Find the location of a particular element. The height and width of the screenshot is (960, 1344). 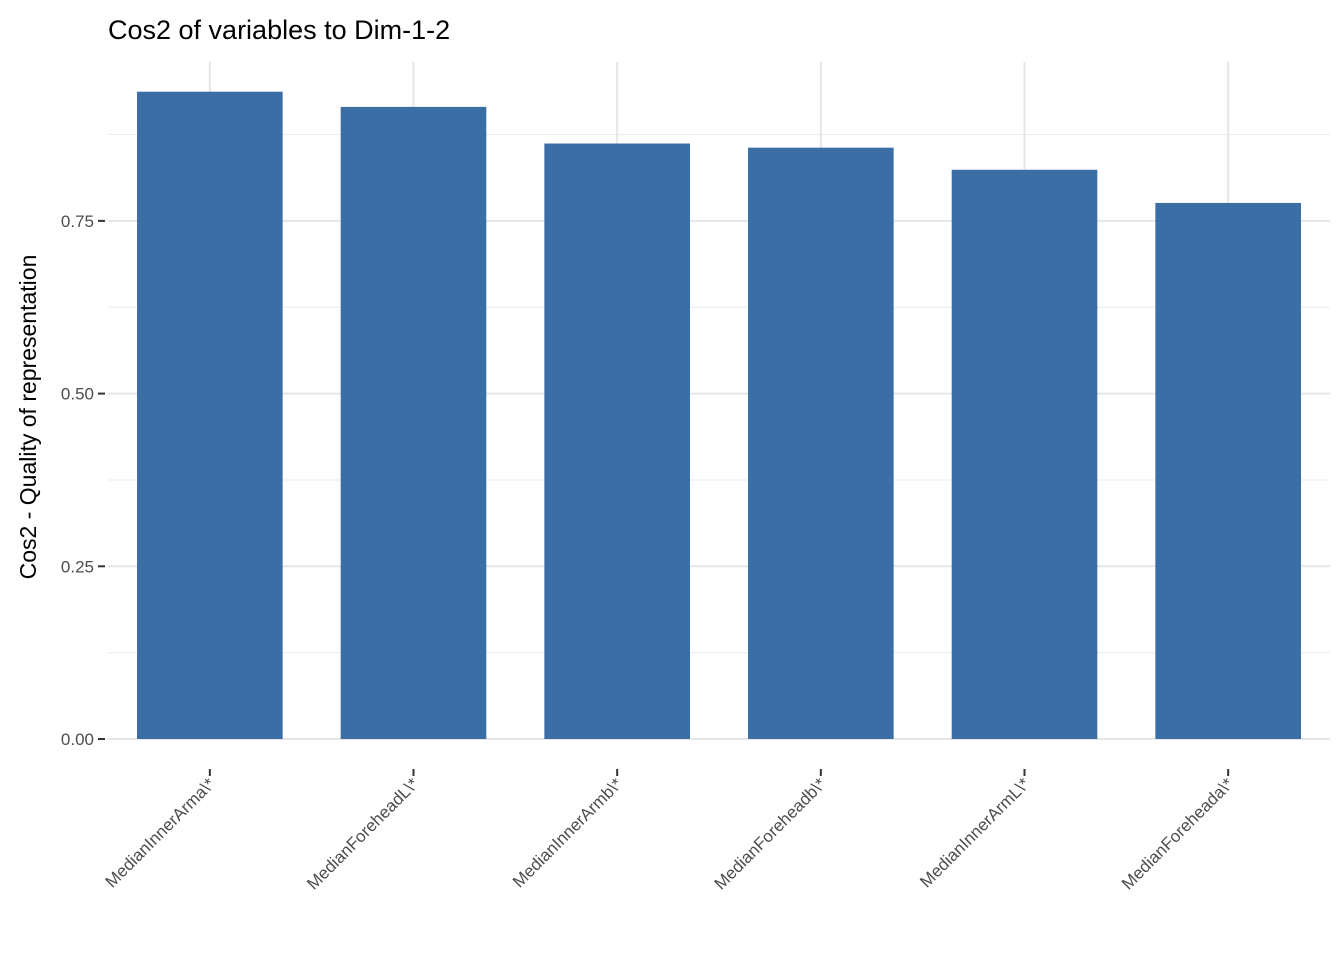

x-tick-label: MedianInnerArmL\* is located at coordinates (974, 832).